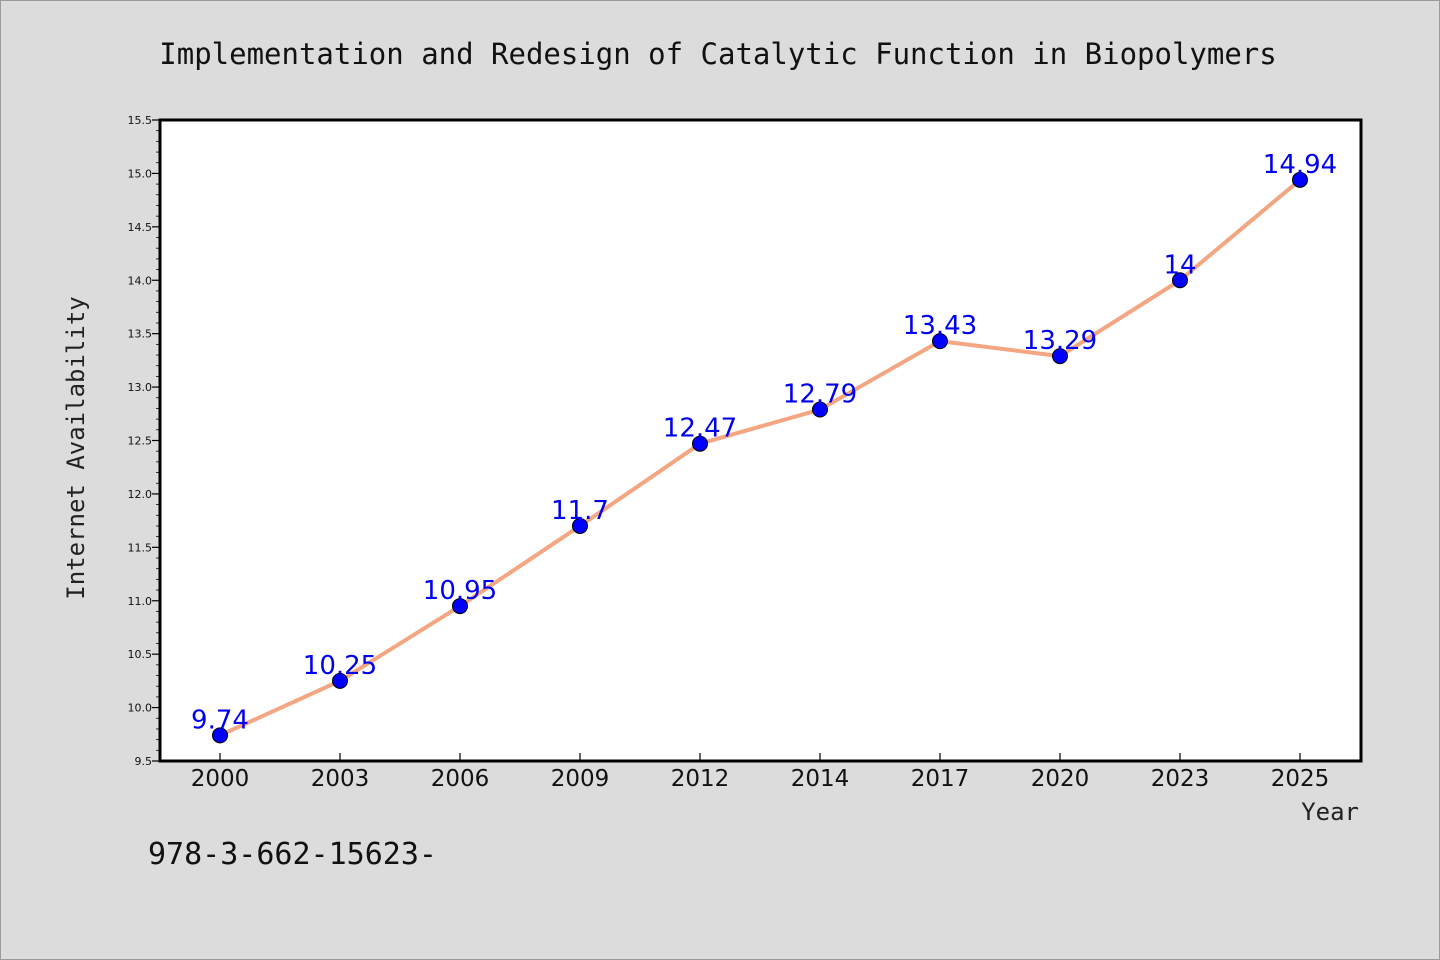  Describe the element at coordinates (580, 511) in the screenshot. I see `data-label: 11.7` at that location.